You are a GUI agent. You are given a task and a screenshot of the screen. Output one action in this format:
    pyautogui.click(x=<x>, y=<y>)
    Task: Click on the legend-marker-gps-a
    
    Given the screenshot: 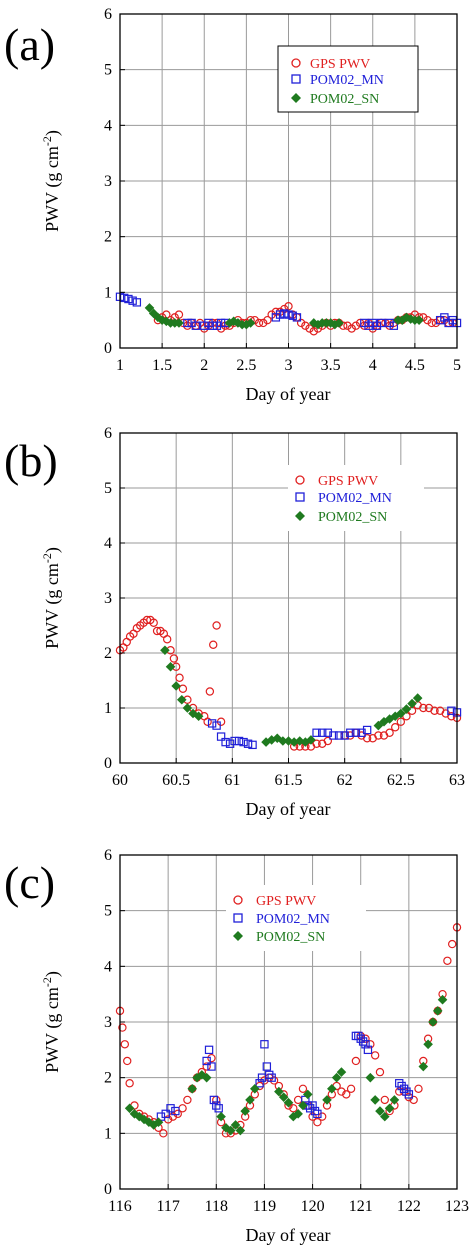 What is the action you would take?
    pyautogui.click(x=296, y=63)
    